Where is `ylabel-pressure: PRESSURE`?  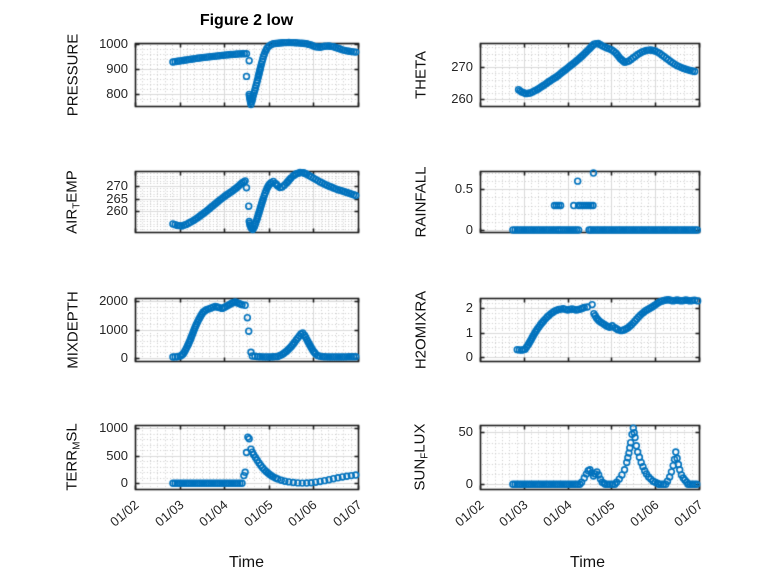 ylabel-pressure: PRESSURE is located at coordinates (73, 74).